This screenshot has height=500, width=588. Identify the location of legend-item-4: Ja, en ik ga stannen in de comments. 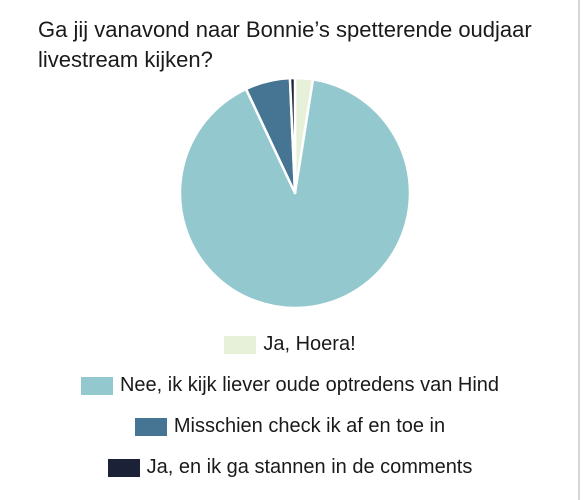
(290, 467).